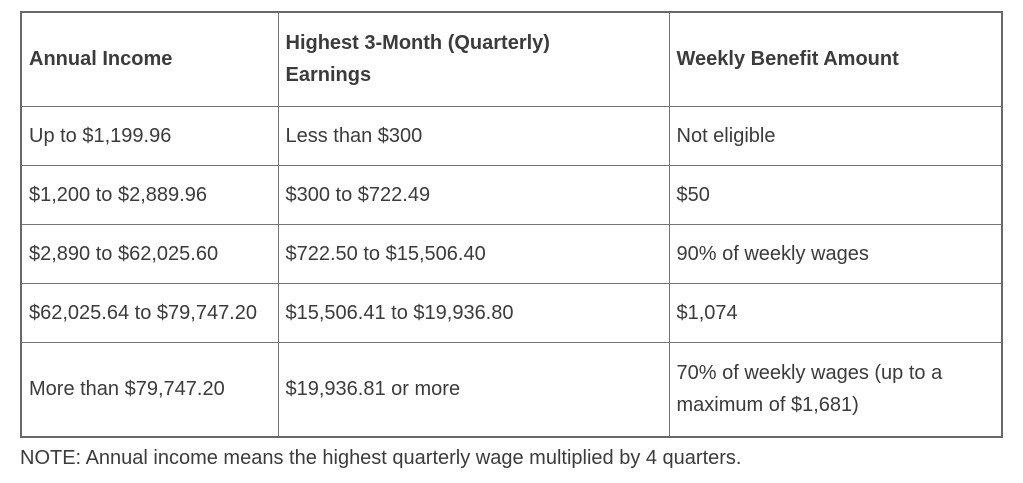  What do you see at coordinates (473, 135) in the screenshot?
I see `cell-quarterly-earnings-1: Less than $300` at bounding box center [473, 135].